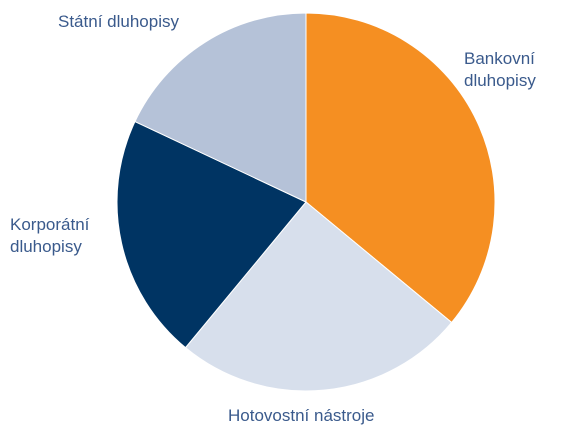 Image resolution: width=563 pixels, height=432 pixels. I want to click on slice-label-line: Hotovostní nástroje, so click(301, 415).